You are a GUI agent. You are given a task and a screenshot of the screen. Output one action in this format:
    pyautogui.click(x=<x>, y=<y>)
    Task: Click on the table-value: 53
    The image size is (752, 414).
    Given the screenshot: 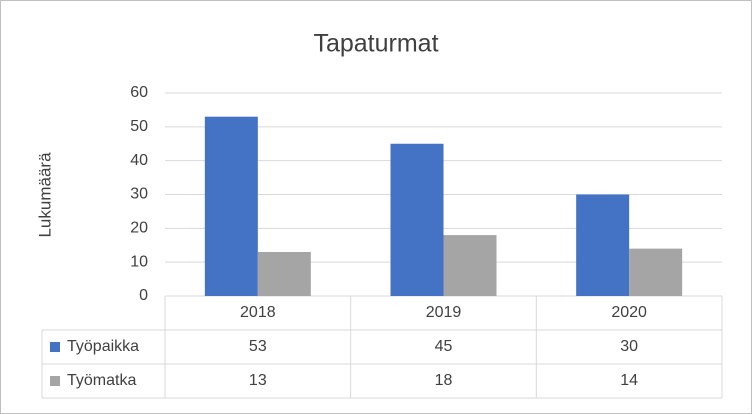 What is the action you would take?
    pyautogui.click(x=258, y=346)
    